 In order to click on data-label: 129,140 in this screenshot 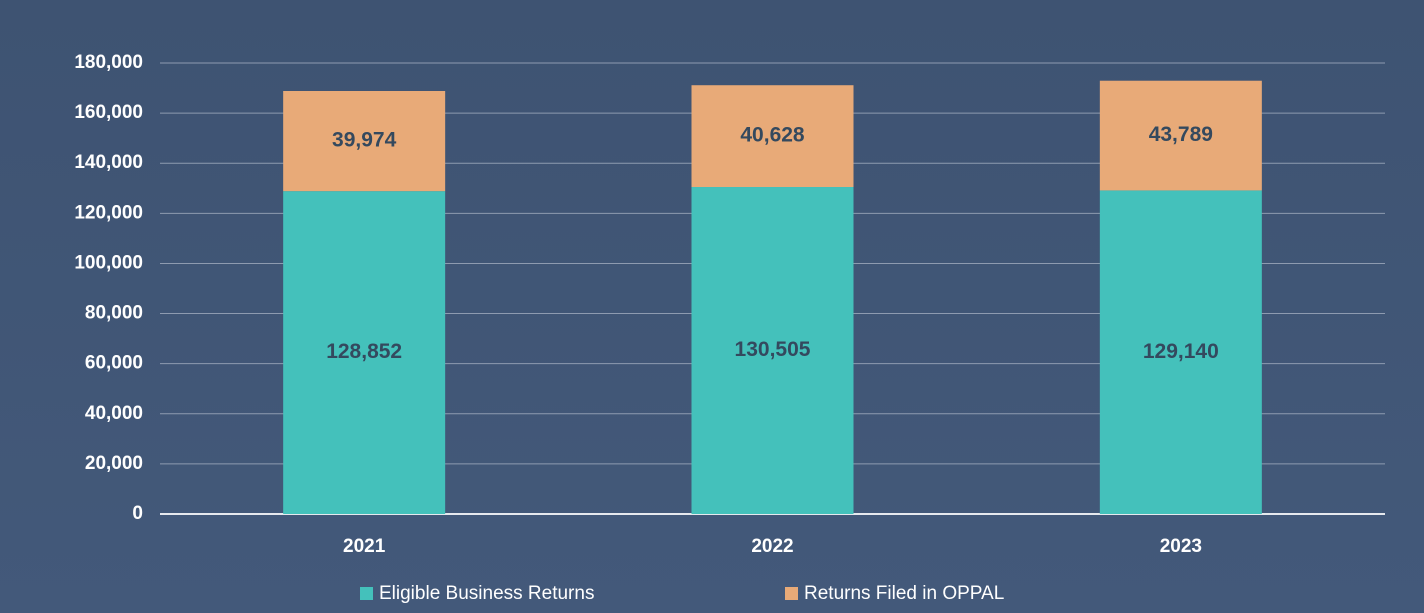, I will do `click(1181, 351)`.